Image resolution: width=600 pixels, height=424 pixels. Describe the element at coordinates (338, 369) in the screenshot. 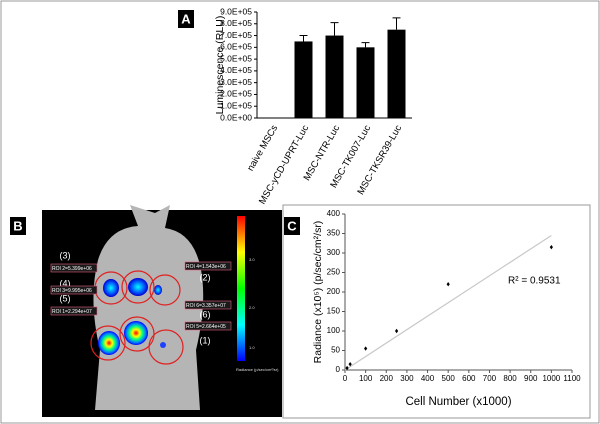

I see `y-tick-label: 0` at that location.